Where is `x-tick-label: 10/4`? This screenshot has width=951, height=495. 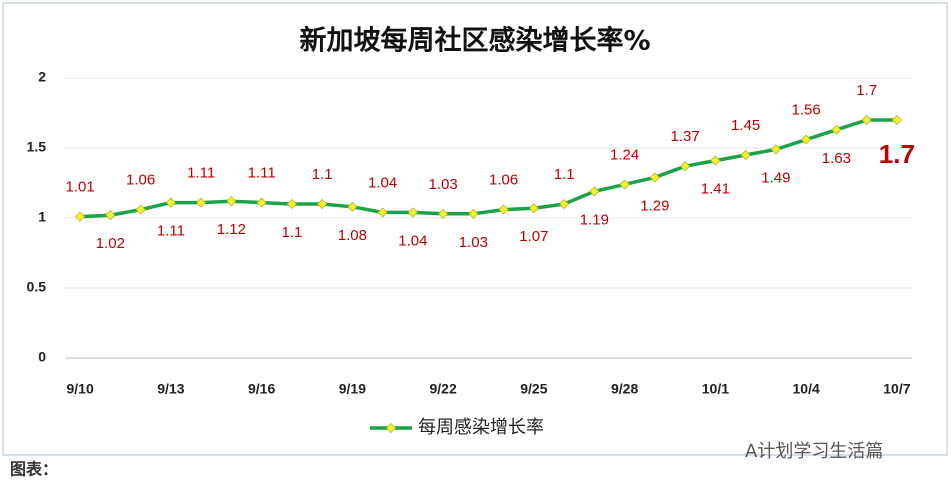 x-tick-label: 10/4 is located at coordinates (806, 389).